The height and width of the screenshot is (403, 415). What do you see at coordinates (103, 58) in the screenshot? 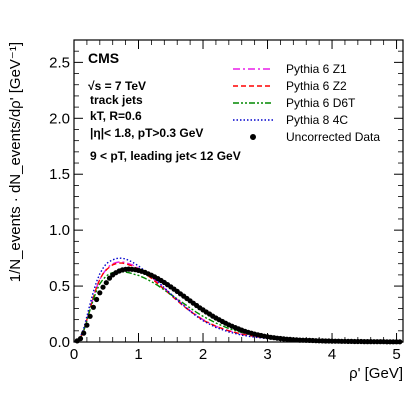
I see `experiment-label: CMS` at bounding box center [103, 58].